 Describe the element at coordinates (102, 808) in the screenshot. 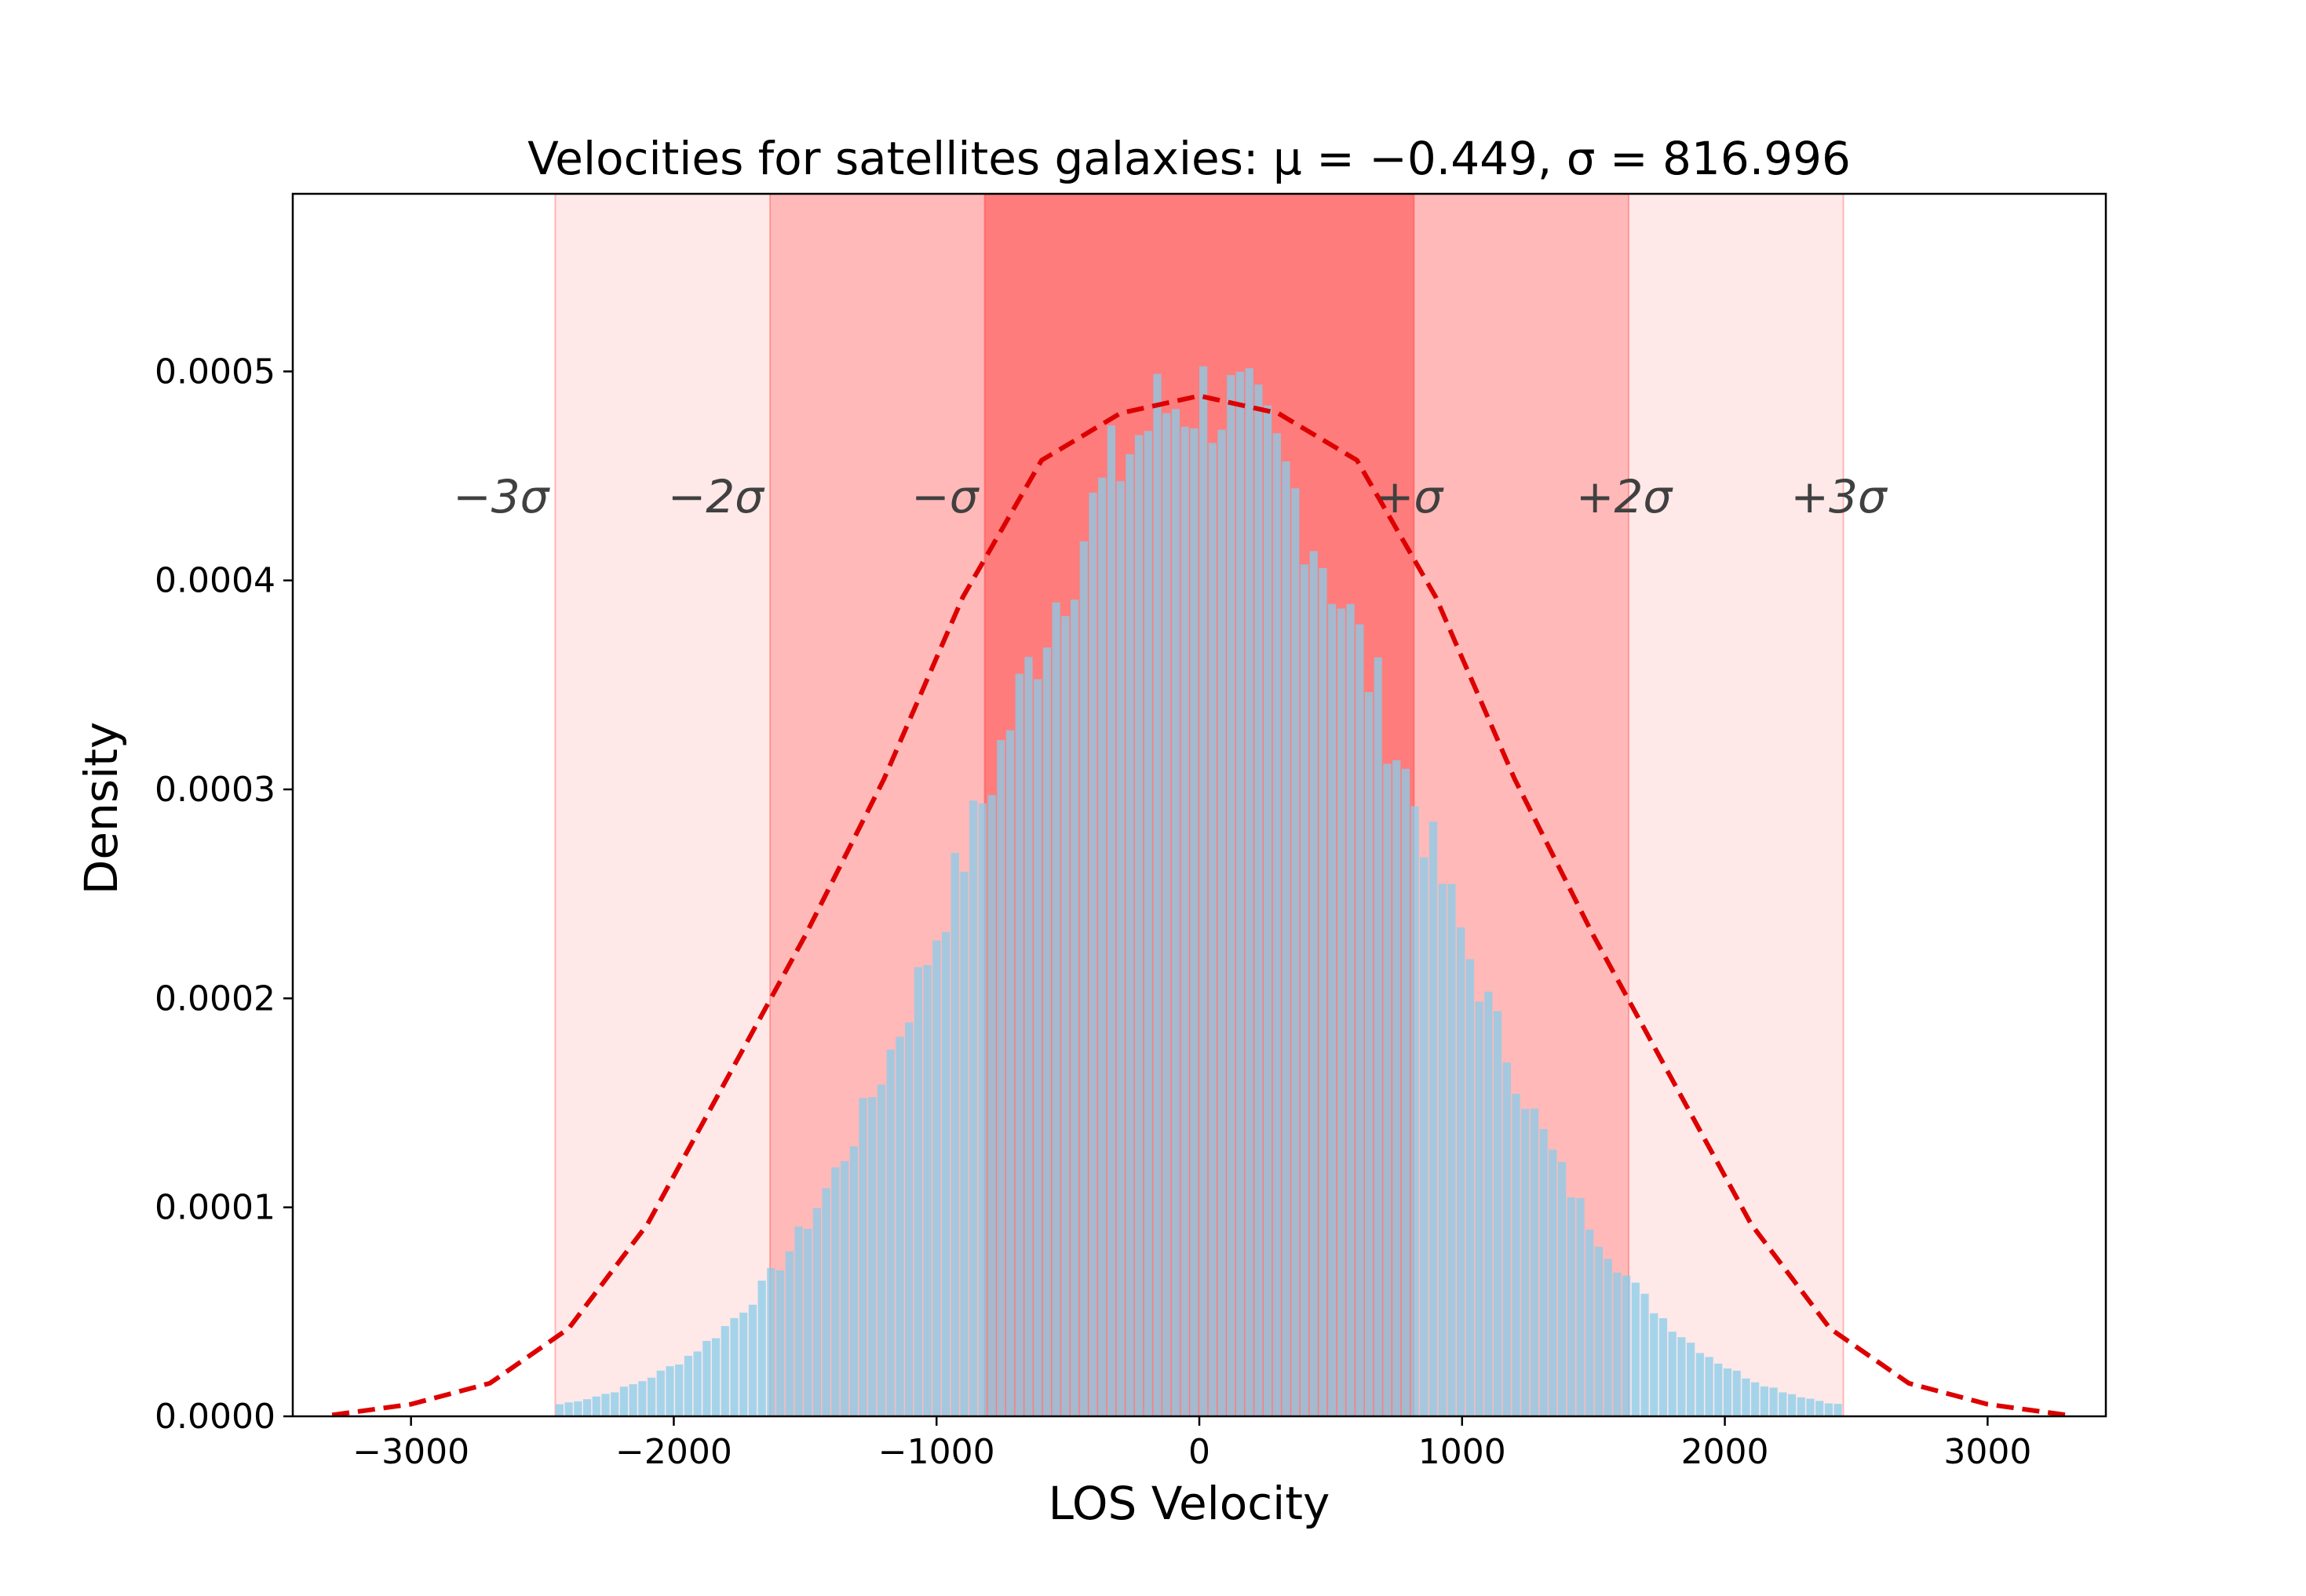

I see `y-axis-label: Density` at that location.